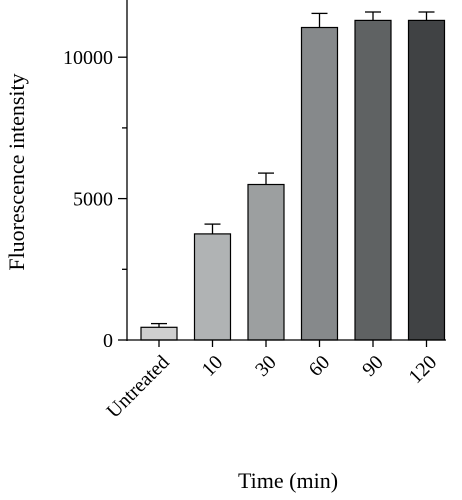 Image resolution: width=462 pixels, height=500 pixels. What do you see at coordinates (159, 333) in the screenshot?
I see `bar-untreated` at bounding box center [159, 333].